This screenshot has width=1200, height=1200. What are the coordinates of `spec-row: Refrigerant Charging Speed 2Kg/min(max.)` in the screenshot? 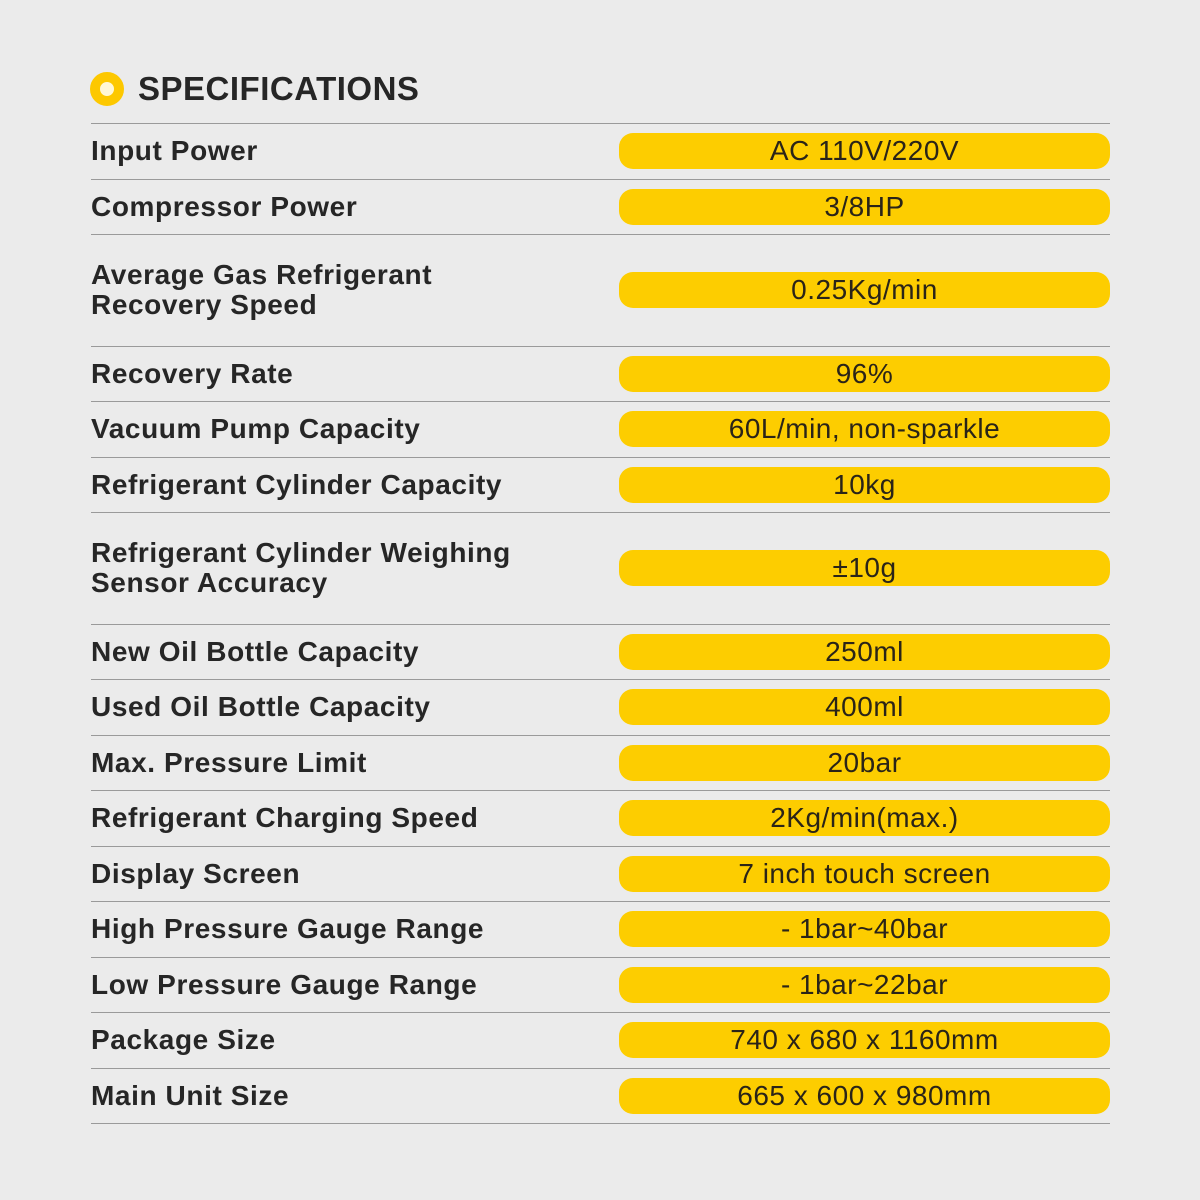 It's located at (600, 819).